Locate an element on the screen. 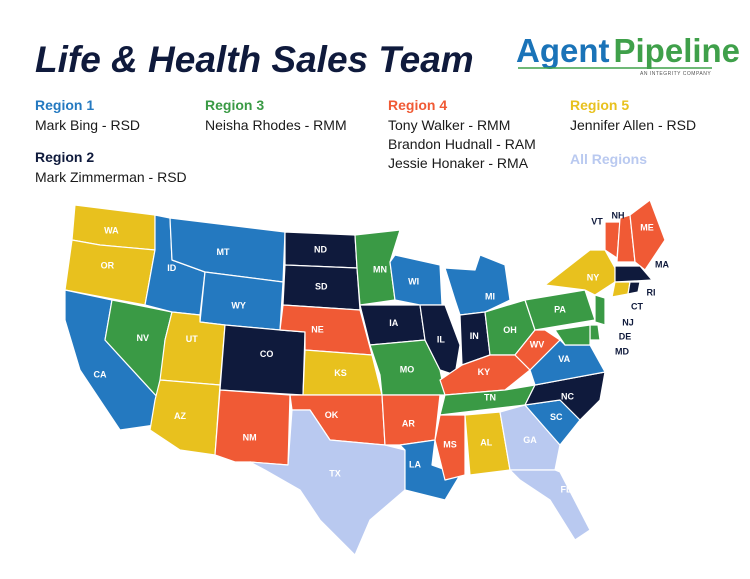  state-label: LA is located at coordinates (415, 464).